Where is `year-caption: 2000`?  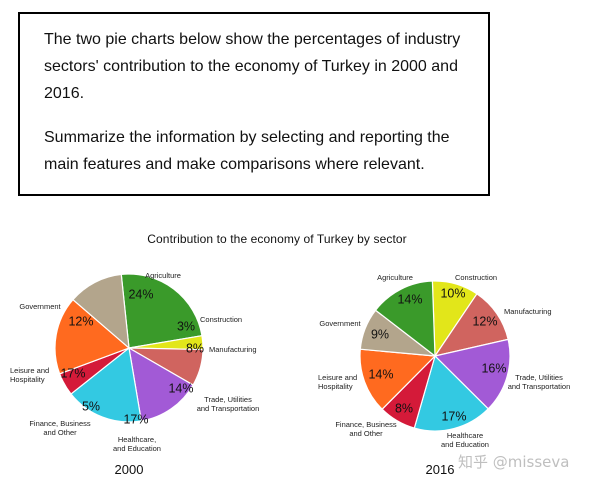 year-caption: 2000 is located at coordinates (129, 469).